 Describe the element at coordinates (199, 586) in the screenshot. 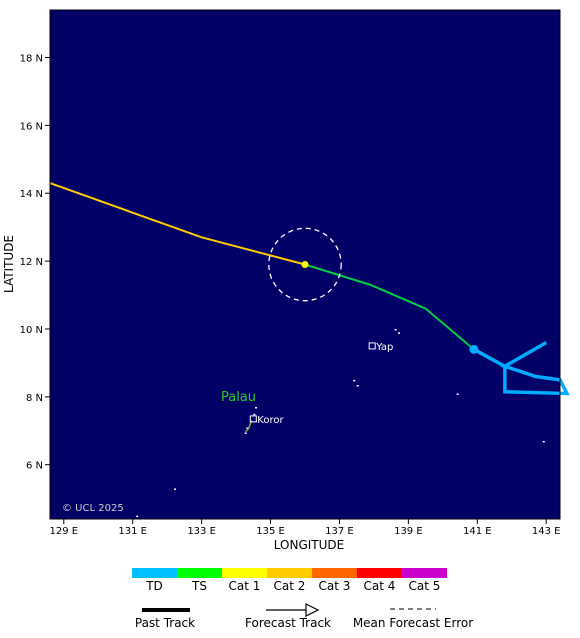

I see `legend-label-ts: TS` at that location.